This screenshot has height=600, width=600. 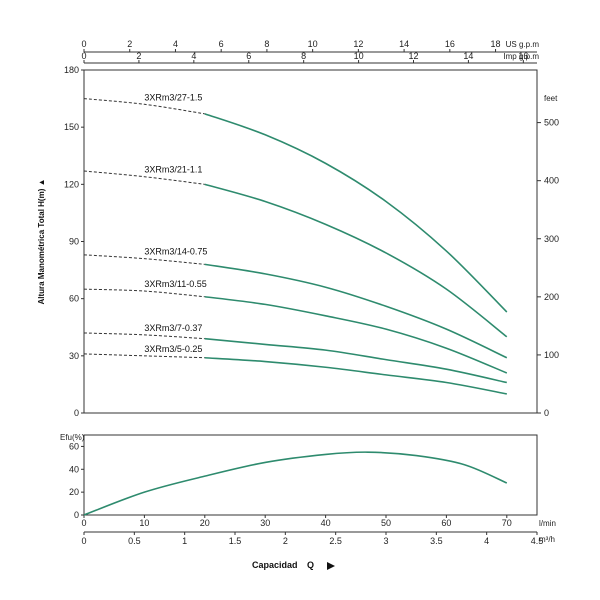 I want to click on head-curve-group: 3XRm3/14-0.75, so click(x=295, y=303).